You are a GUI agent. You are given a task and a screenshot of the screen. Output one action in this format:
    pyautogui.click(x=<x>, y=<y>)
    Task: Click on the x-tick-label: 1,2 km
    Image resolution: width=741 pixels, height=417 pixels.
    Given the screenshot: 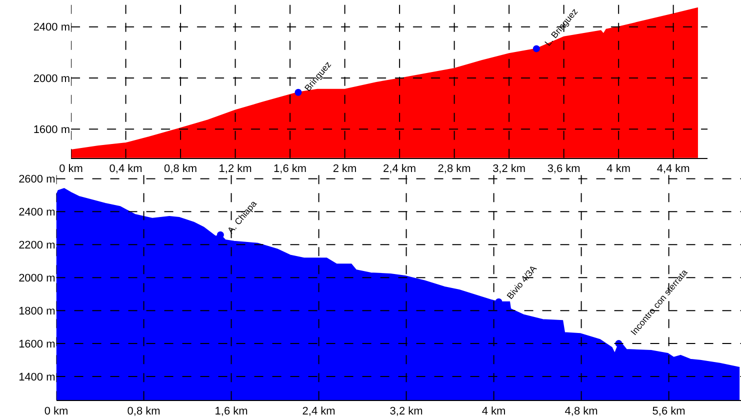 What is the action you would take?
    pyautogui.click(x=235, y=169)
    